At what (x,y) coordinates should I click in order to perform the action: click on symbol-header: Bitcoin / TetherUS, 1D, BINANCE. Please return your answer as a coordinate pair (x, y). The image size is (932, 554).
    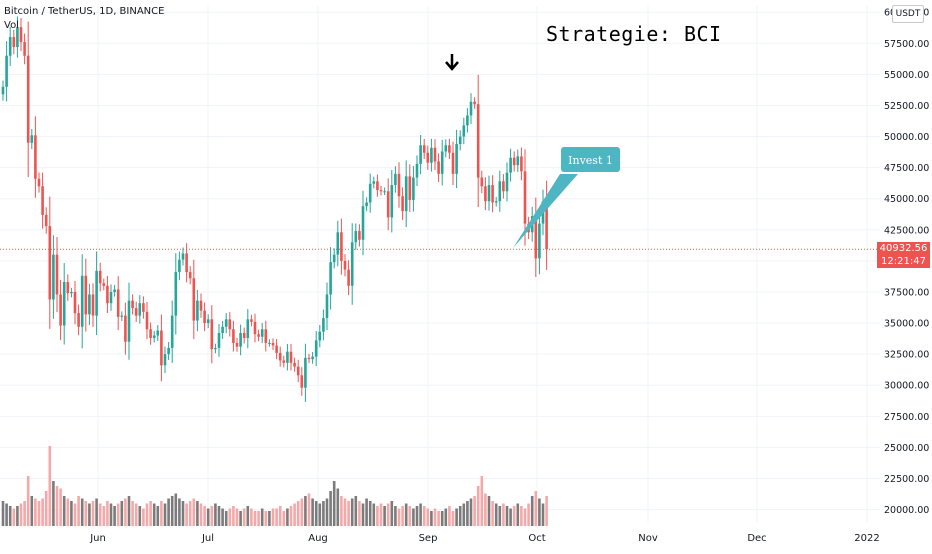
    Looking at the image, I should click on (84, 11).